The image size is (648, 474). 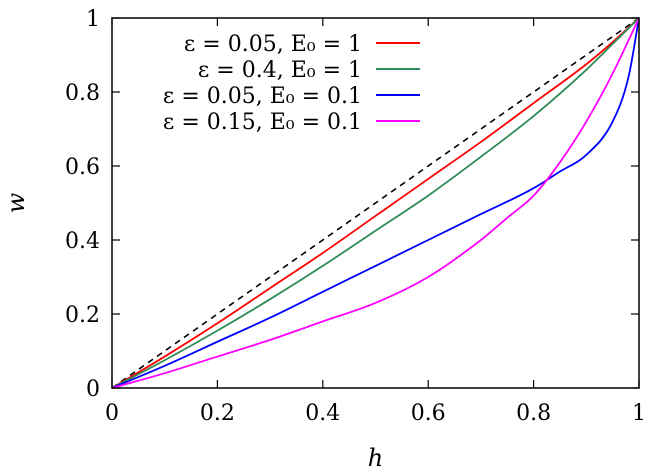 What do you see at coordinates (112, 413) in the screenshot?
I see `x-tick-label: 0` at bounding box center [112, 413].